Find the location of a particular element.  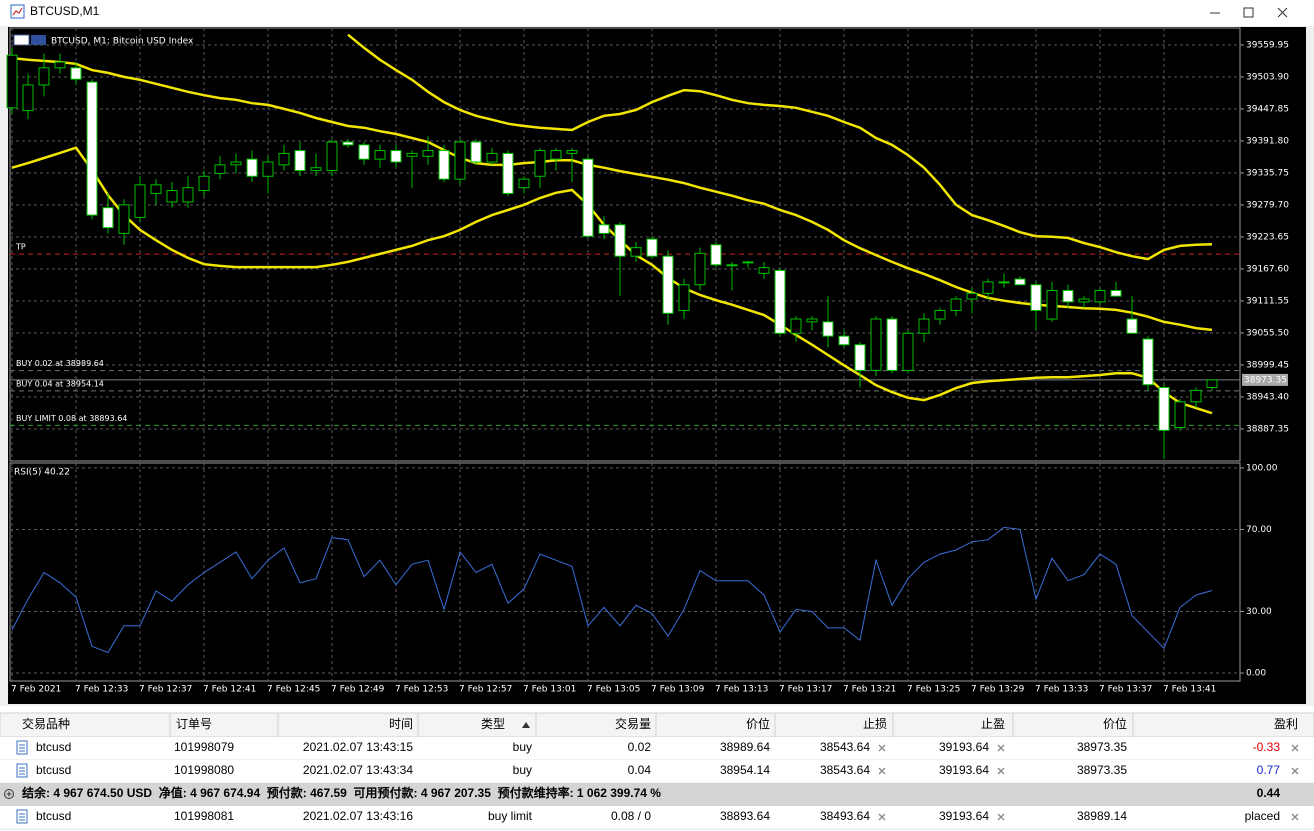

order-cell: 2021.02.07 13:43:16 is located at coordinates (358, 816).